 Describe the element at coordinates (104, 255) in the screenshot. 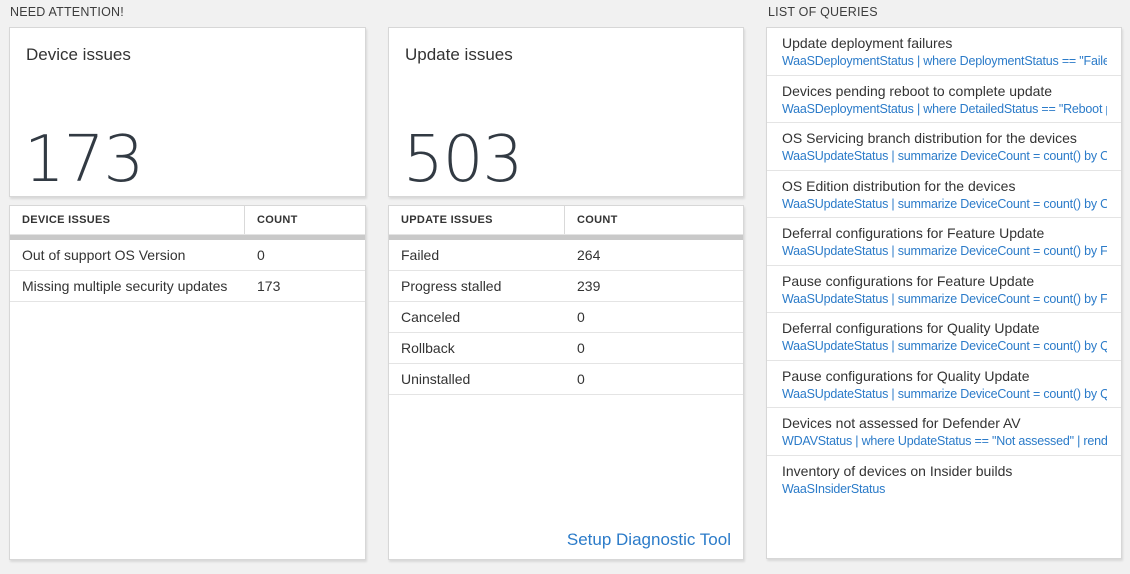

I see `issue-label: Out of support OS Version` at that location.